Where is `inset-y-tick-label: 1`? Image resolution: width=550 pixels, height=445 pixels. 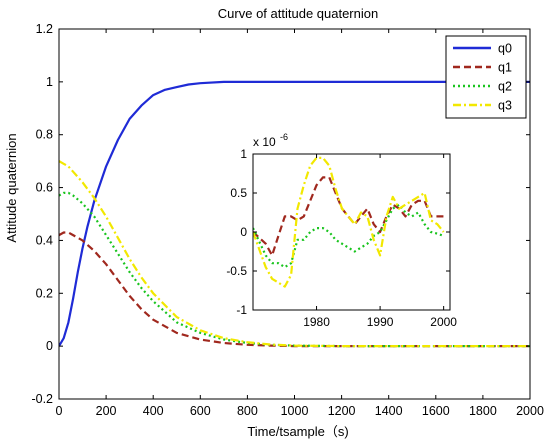 inset-y-tick-label: 1 is located at coordinates (243, 154).